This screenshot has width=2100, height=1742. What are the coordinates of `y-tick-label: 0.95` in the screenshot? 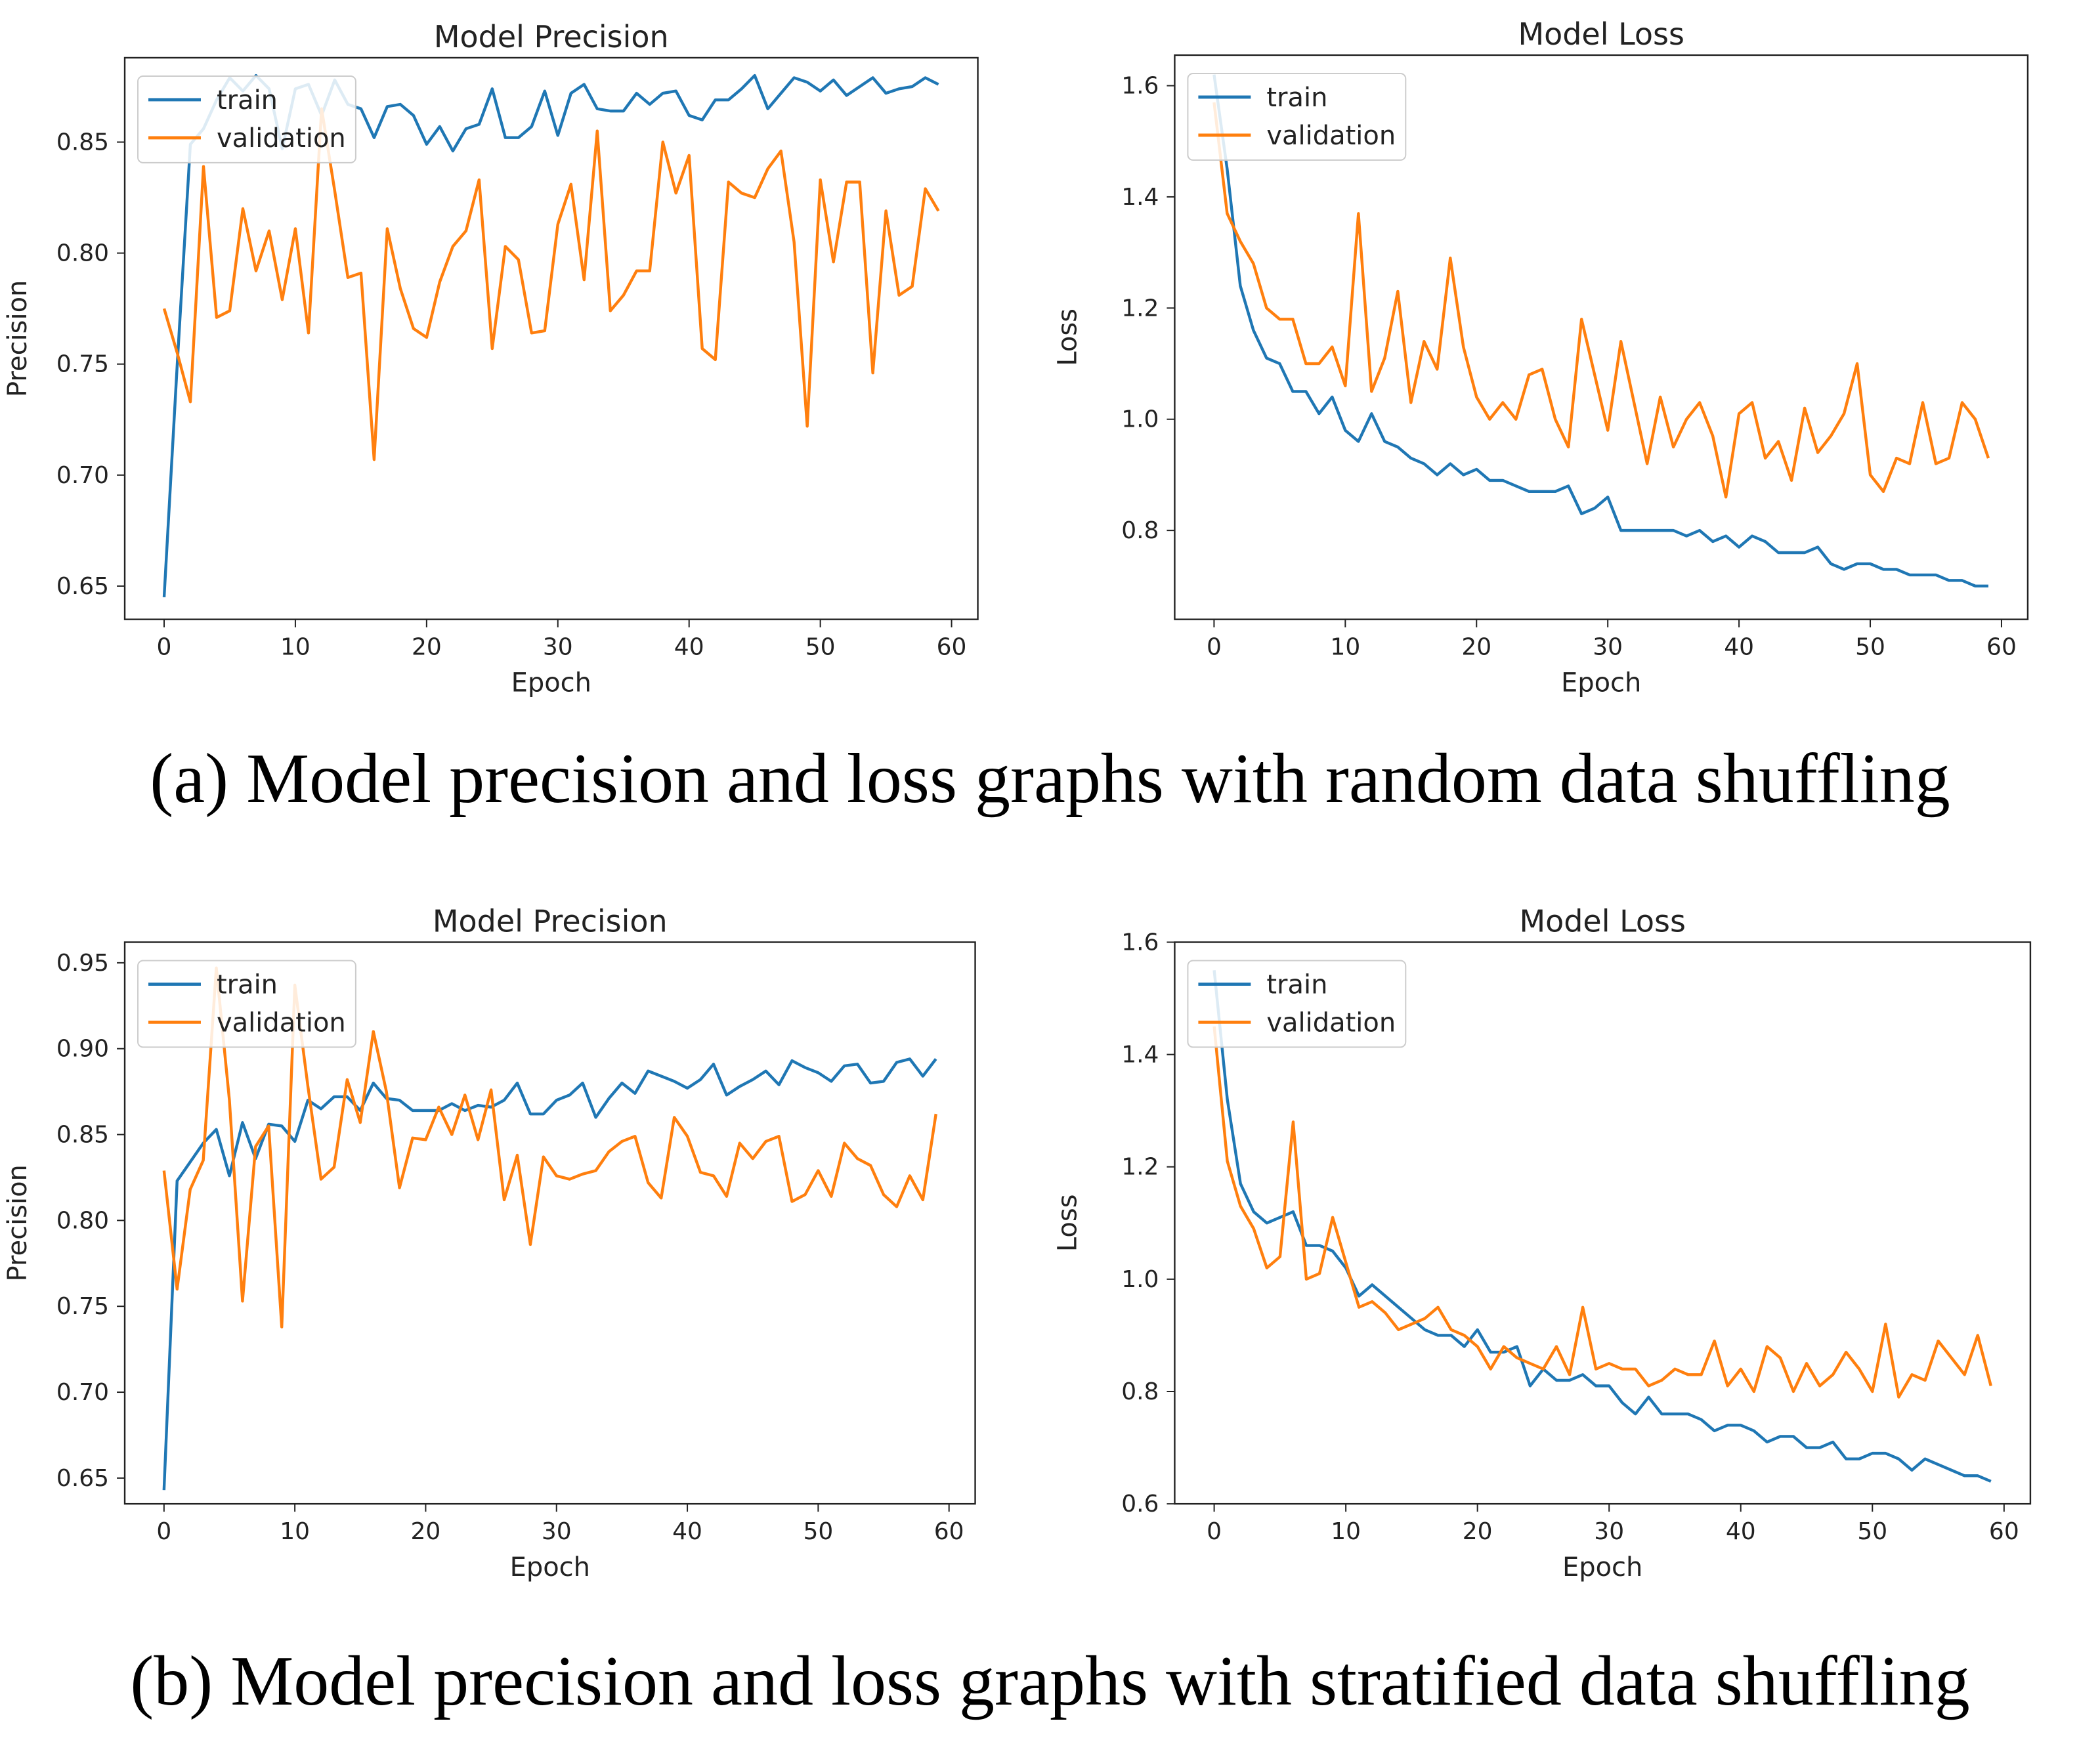 It's located at (82, 964).